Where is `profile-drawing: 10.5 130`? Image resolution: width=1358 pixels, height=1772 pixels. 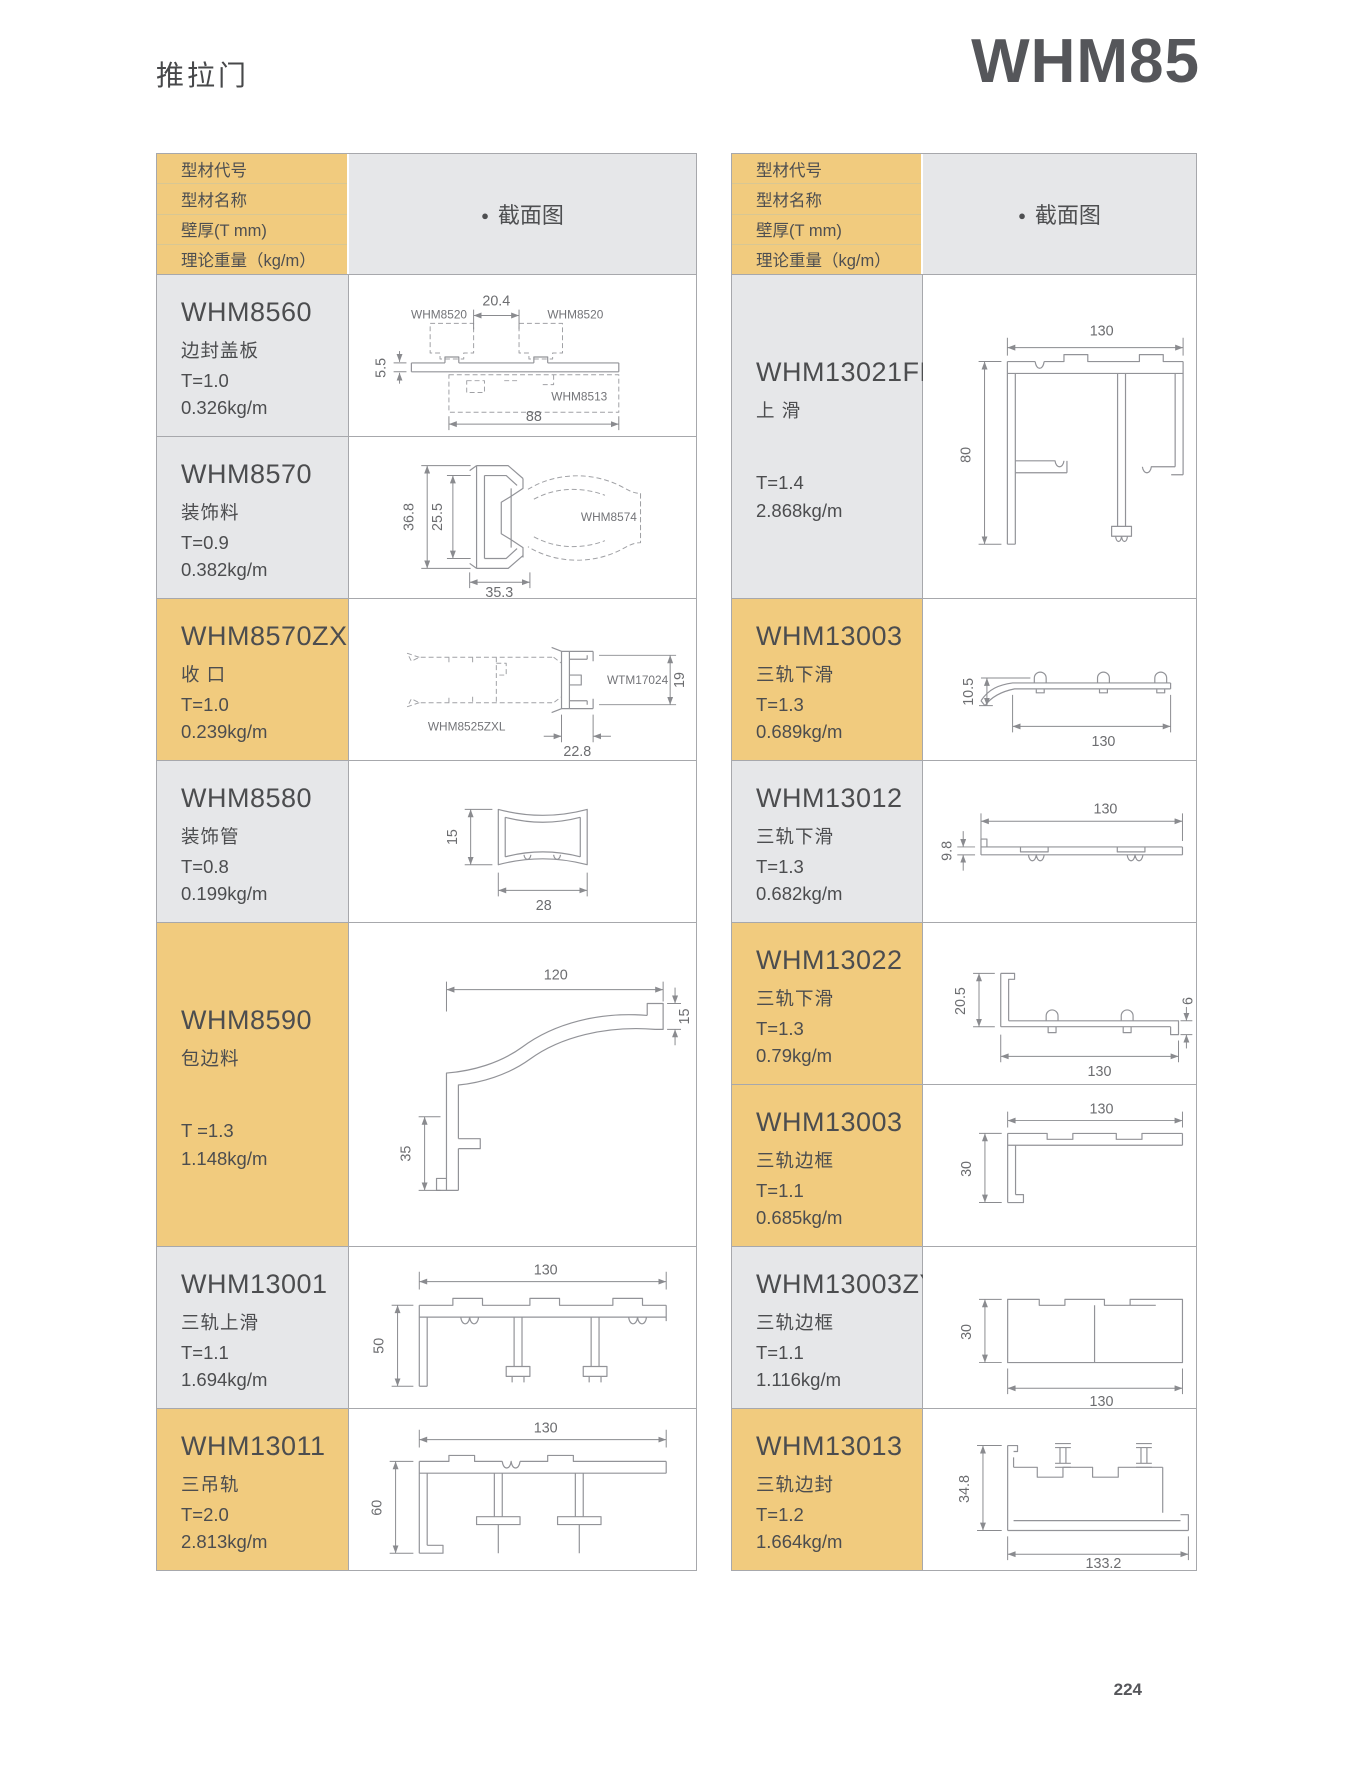 profile-drawing: 10.5 130 is located at coordinates (1066, 710).